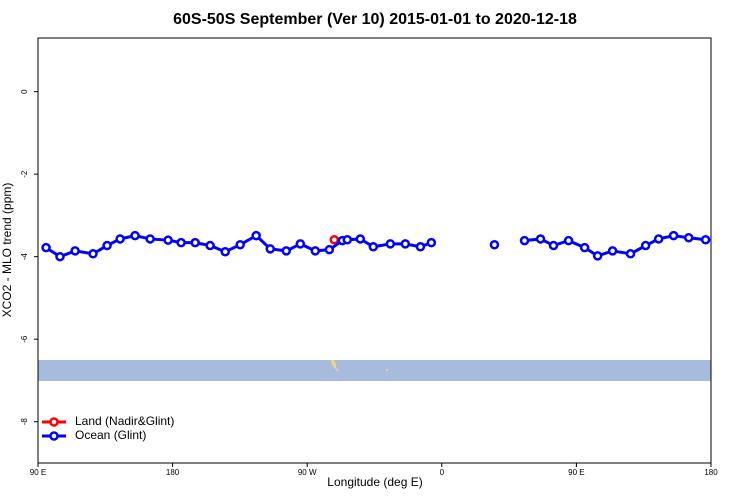 The height and width of the screenshot is (500, 750). What do you see at coordinates (7, 250) in the screenshot?
I see `y-axis-label: XCO2 - MLO trend (ppm)` at bounding box center [7, 250].